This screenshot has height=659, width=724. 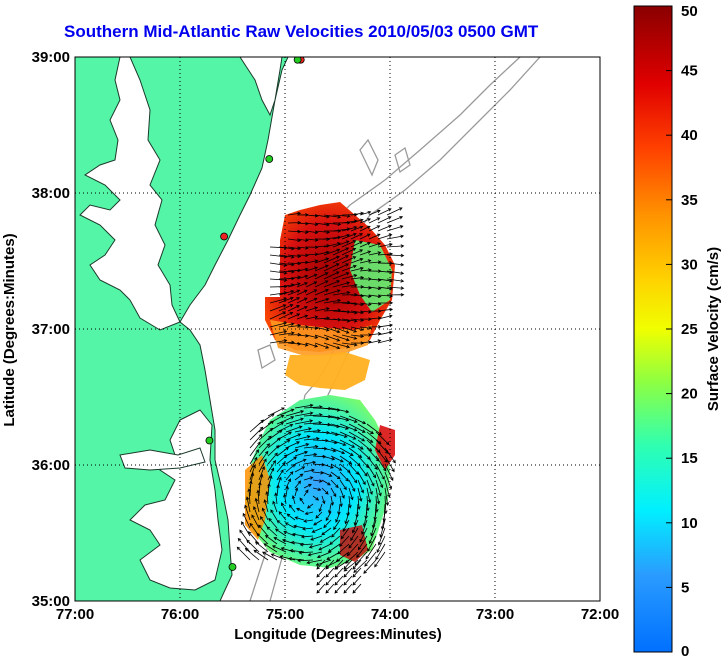 I want to click on radar-station-marker, so click(x=269, y=159).